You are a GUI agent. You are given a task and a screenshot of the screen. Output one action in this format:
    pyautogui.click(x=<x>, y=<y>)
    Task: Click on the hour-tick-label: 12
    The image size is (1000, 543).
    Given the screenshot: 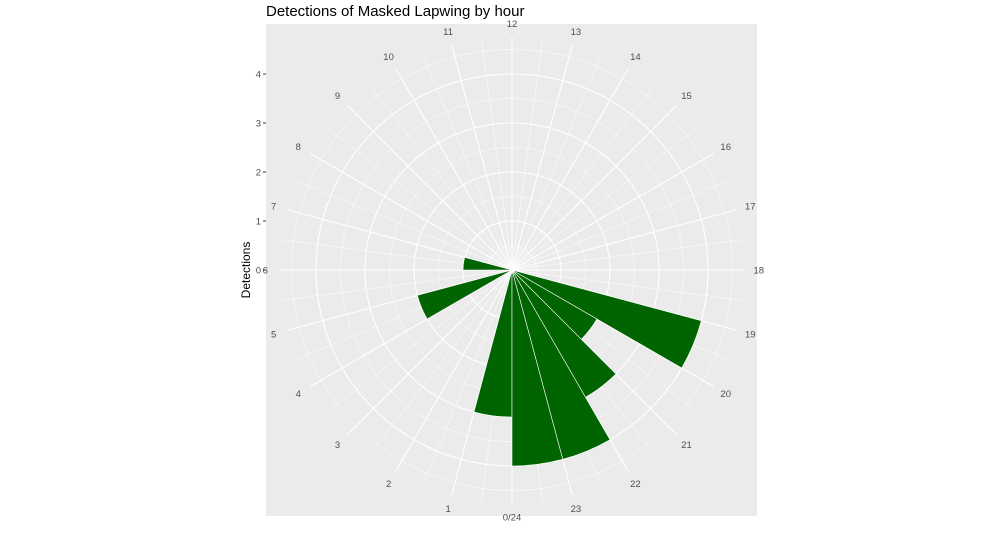 What is the action you would take?
    pyautogui.click(x=512, y=24)
    